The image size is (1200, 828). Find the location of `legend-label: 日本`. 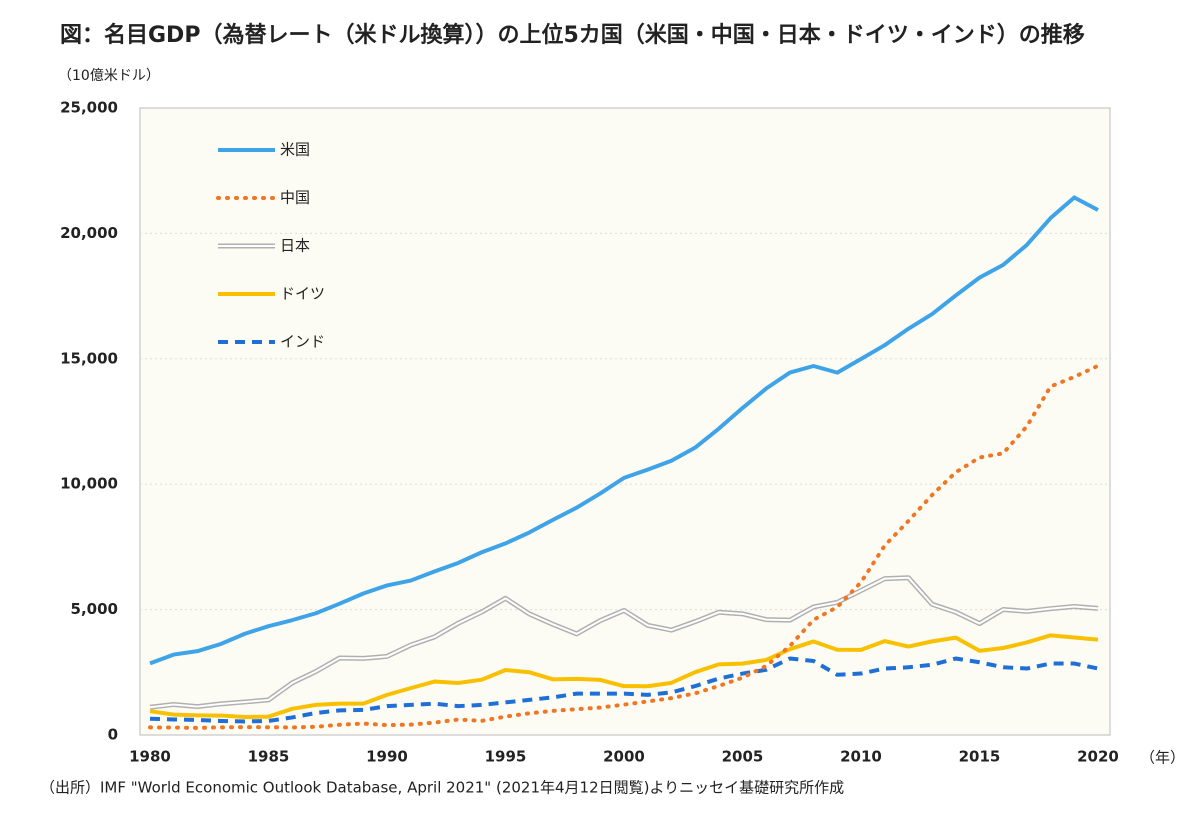

legend-label: 日本 is located at coordinates (295, 246).